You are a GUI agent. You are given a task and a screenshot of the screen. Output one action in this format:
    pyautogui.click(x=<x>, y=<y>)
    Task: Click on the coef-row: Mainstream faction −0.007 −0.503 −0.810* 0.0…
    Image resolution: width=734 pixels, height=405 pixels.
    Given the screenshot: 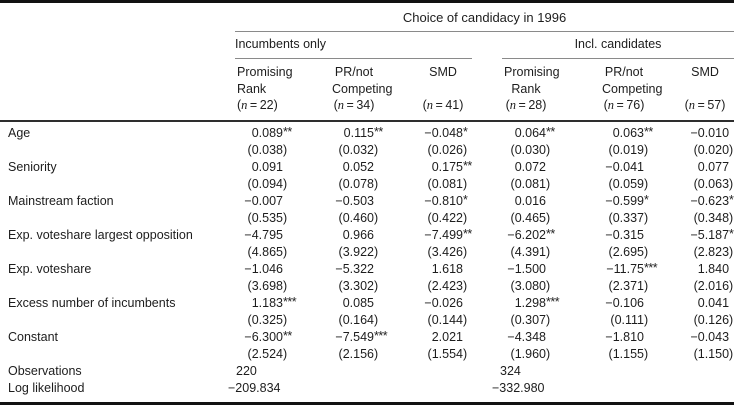 What is the action you would take?
    pyautogui.click(x=367, y=201)
    